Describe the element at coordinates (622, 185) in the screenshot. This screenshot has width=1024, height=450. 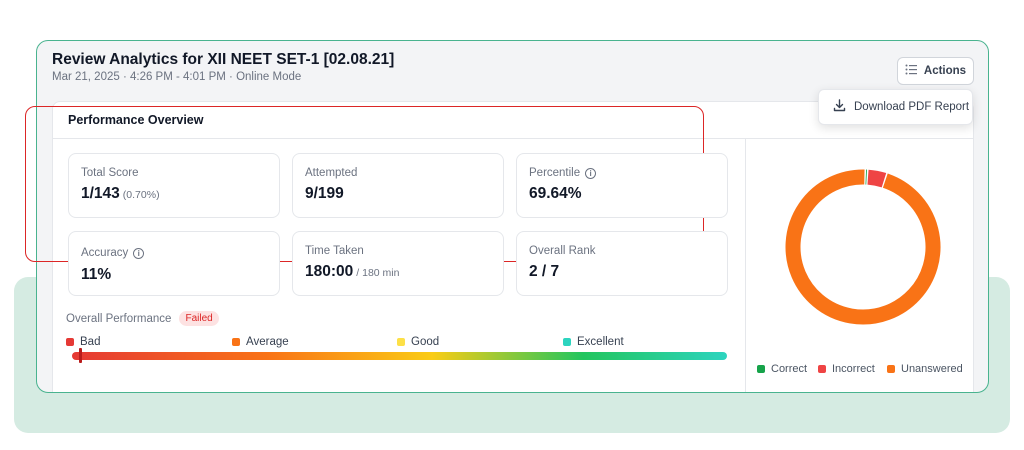
I see `stat-percentile: Percentile i 69.64%` at that location.